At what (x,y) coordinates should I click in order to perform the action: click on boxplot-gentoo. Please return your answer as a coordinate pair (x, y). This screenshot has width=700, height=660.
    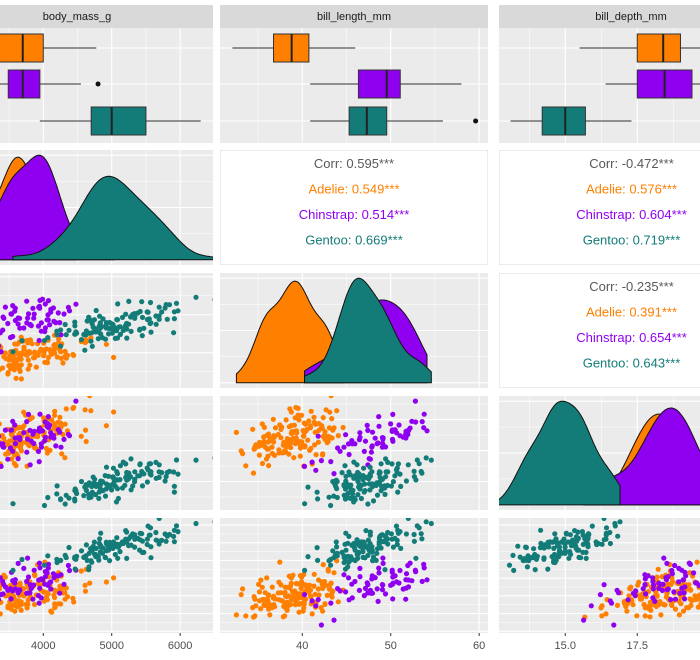
    Looking at the image, I should click on (571, 121).